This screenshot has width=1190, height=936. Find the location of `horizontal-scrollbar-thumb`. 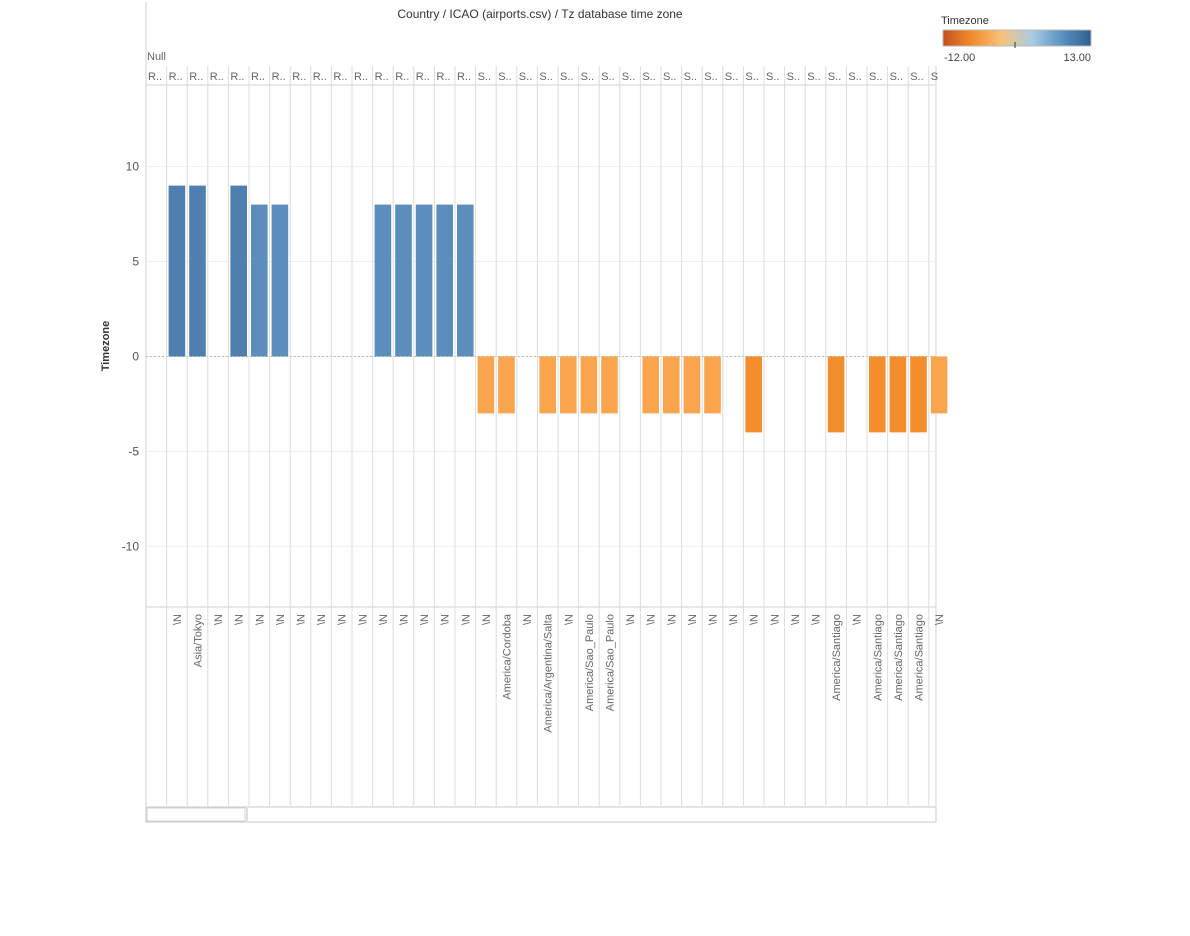

horizontal-scrollbar-thumb is located at coordinates (196, 814).